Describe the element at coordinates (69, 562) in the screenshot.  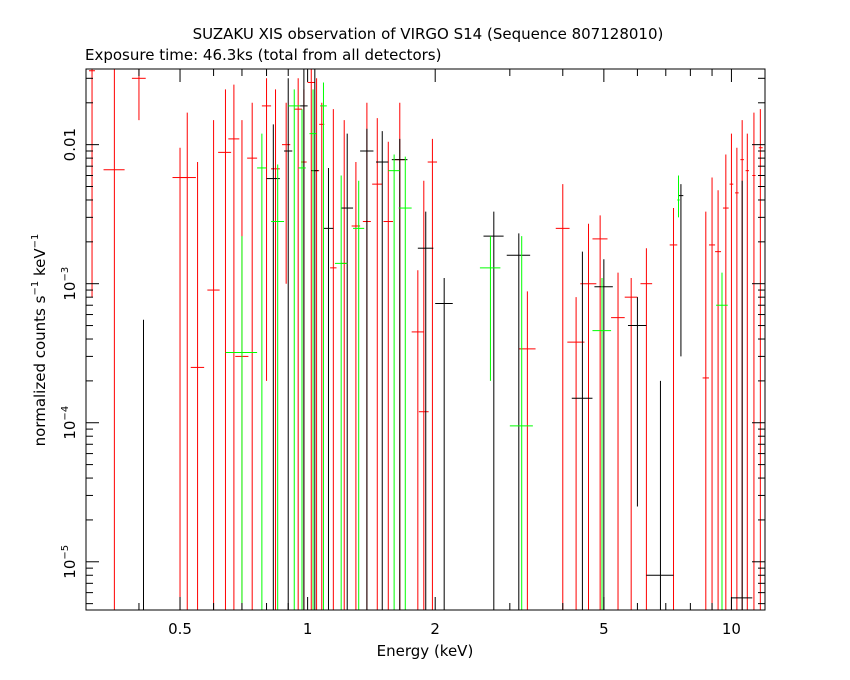
I see `y-tick-label: 10−5` at that location.